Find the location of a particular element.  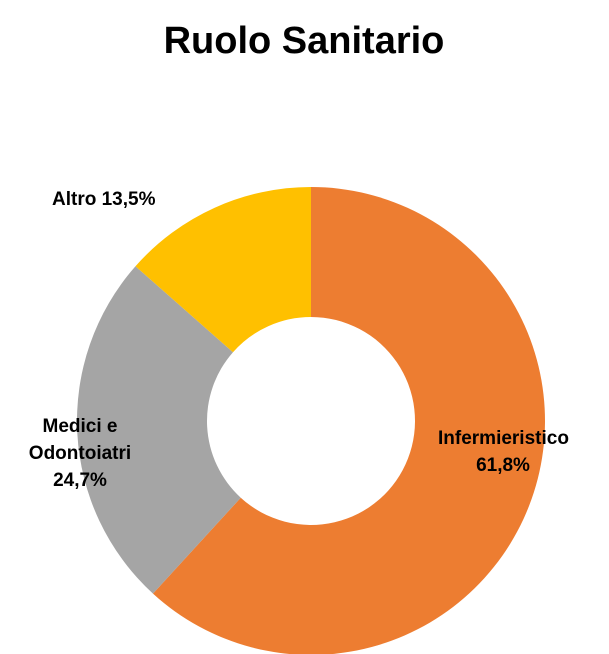

chart-title: Ruolo Sanitario is located at coordinates (304, 41).